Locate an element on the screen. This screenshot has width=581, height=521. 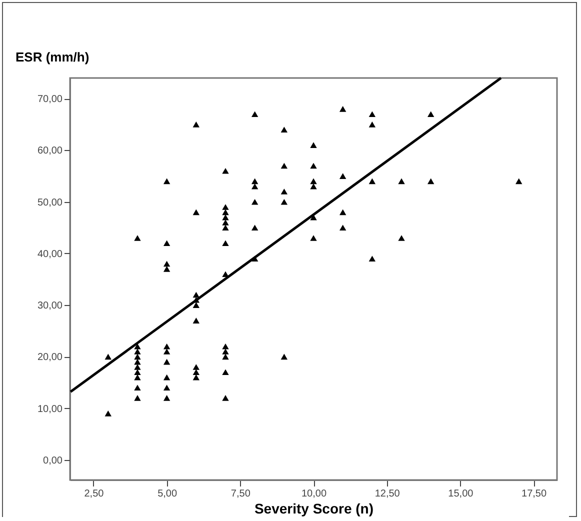
y-tick-label: 70,00 is located at coordinates (50, 100).